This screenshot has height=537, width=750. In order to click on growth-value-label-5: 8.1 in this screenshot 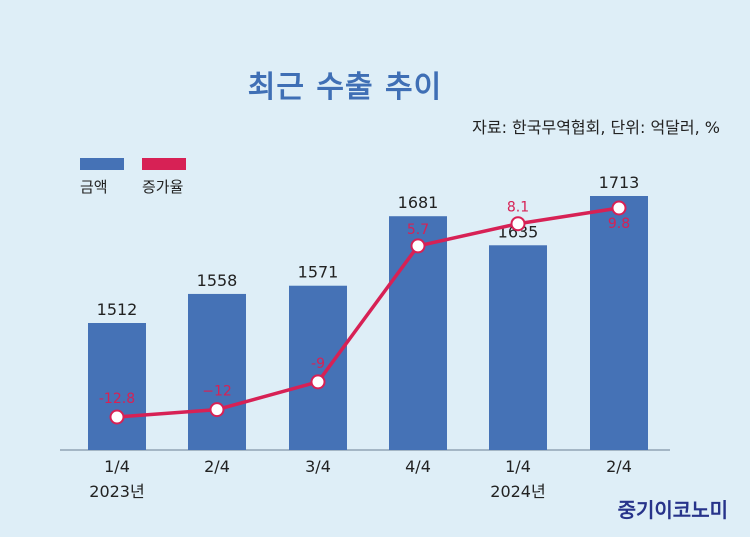, I will do `click(518, 208)`.